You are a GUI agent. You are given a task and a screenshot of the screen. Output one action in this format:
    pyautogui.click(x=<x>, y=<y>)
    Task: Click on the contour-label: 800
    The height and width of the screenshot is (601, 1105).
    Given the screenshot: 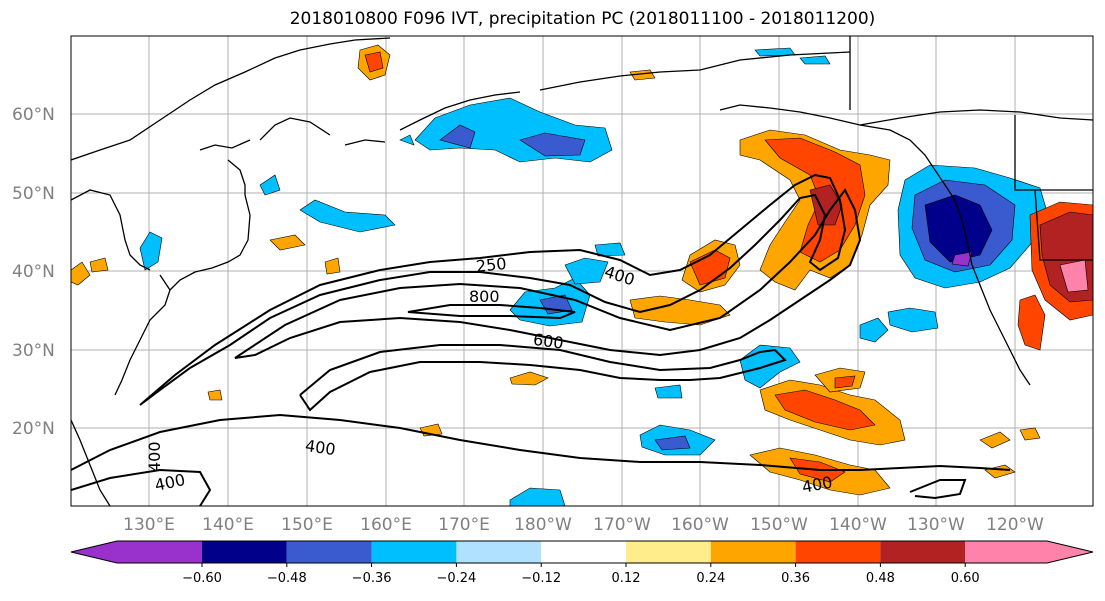 What is the action you would take?
    pyautogui.click(x=484, y=296)
    